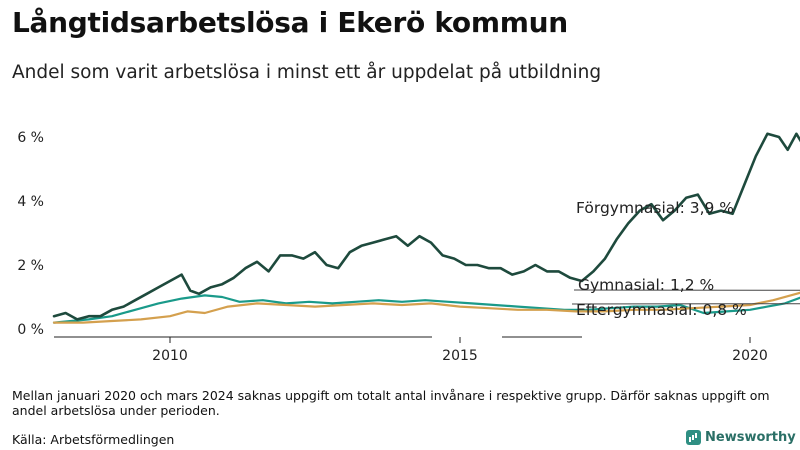  Describe the element at coordinates (693, 437) in the screenshot. I see `bar-chart-icon` at that location.